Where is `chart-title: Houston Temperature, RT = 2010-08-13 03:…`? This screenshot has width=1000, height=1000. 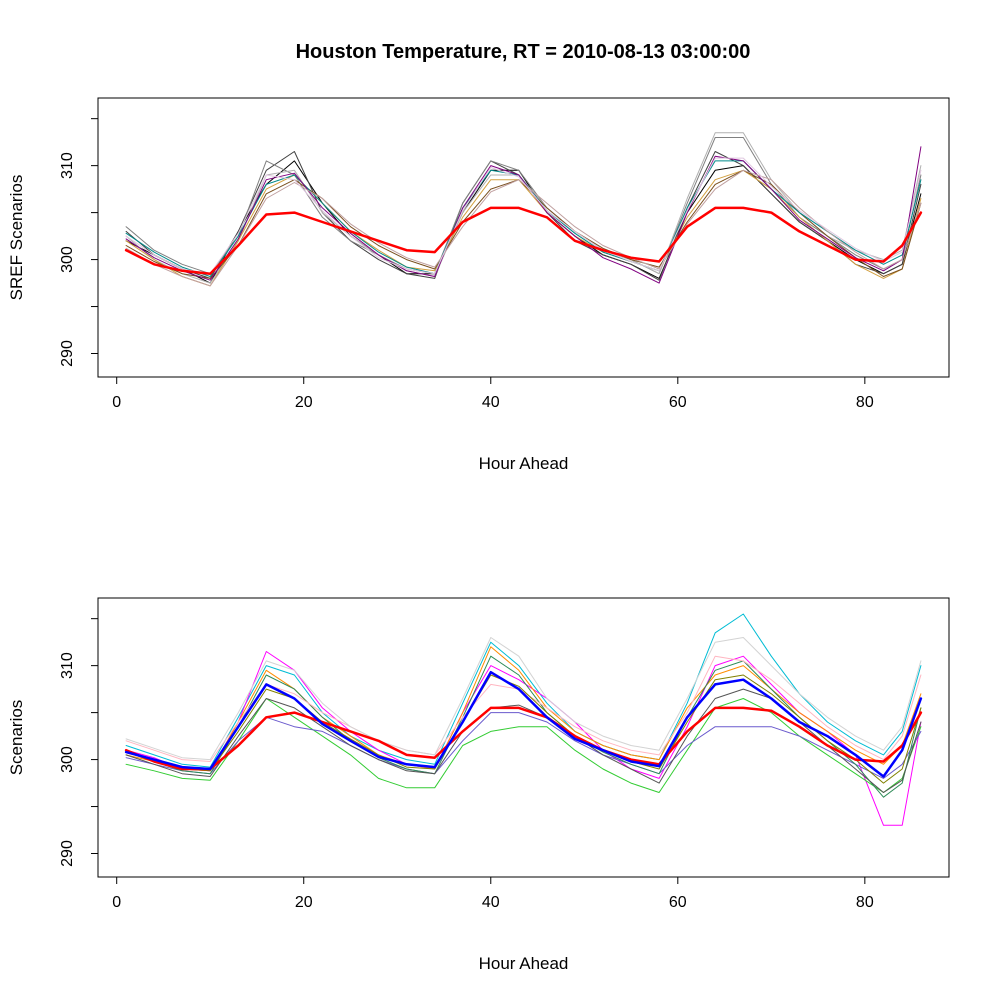
chart-title: Houston Temperature, RT = 2010-08-13 03:… is located at coordinates (523, 52).